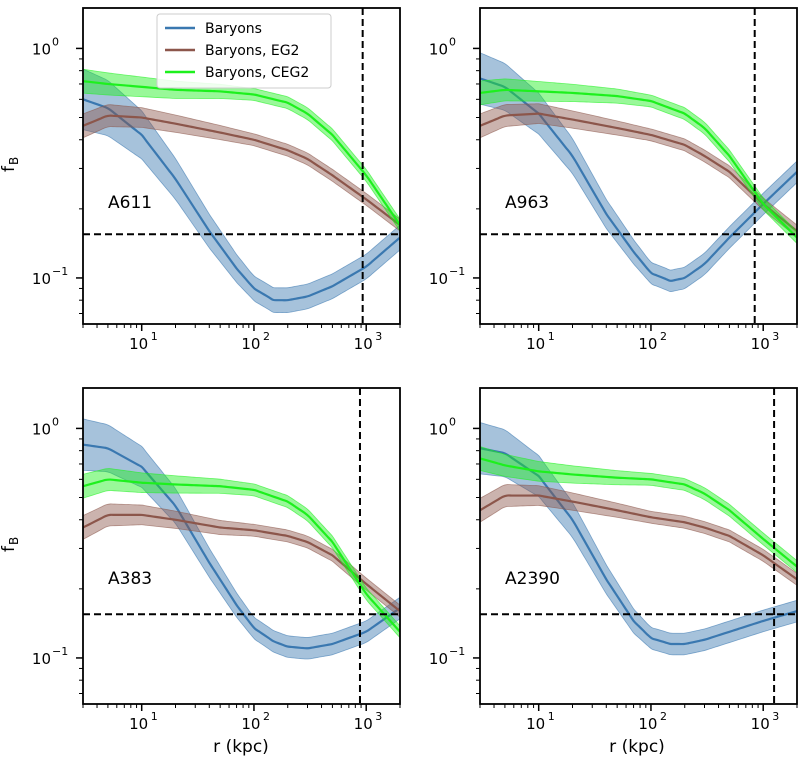  Describe the element at coordinates (130, 203) in the screenshot. I see `panel-label: A611` at that location.